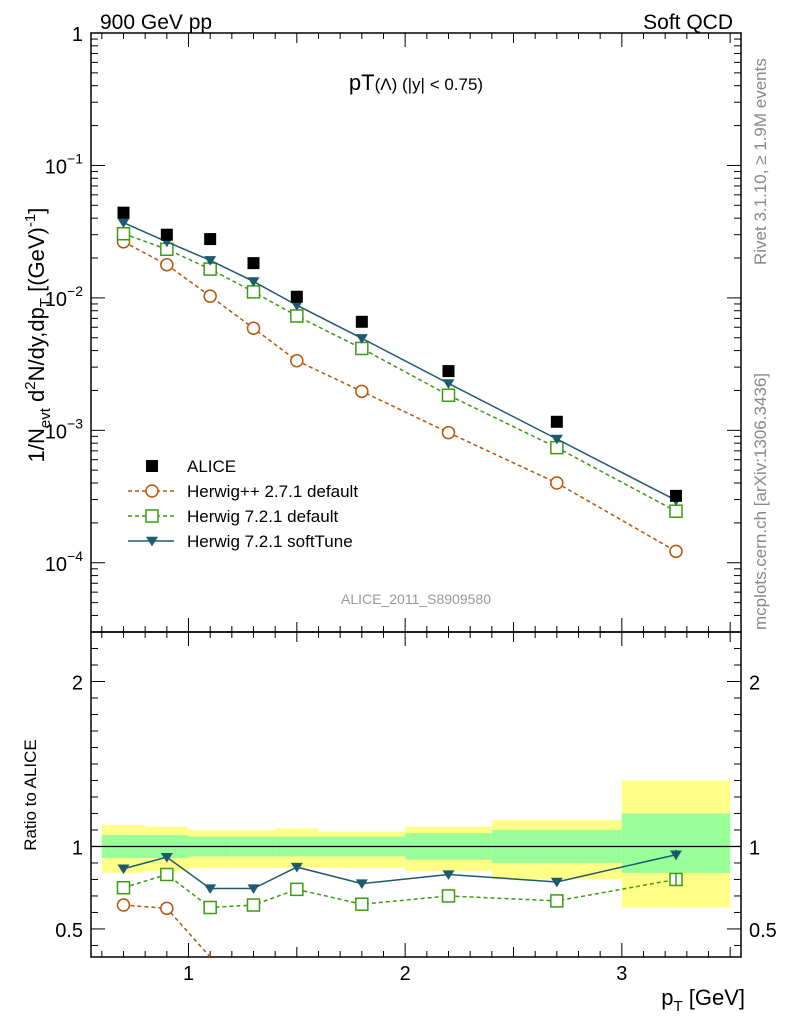 The height and width of the screenshot is (1024, 786). I want to click on x-tick-label: 2, so click(405, 974).